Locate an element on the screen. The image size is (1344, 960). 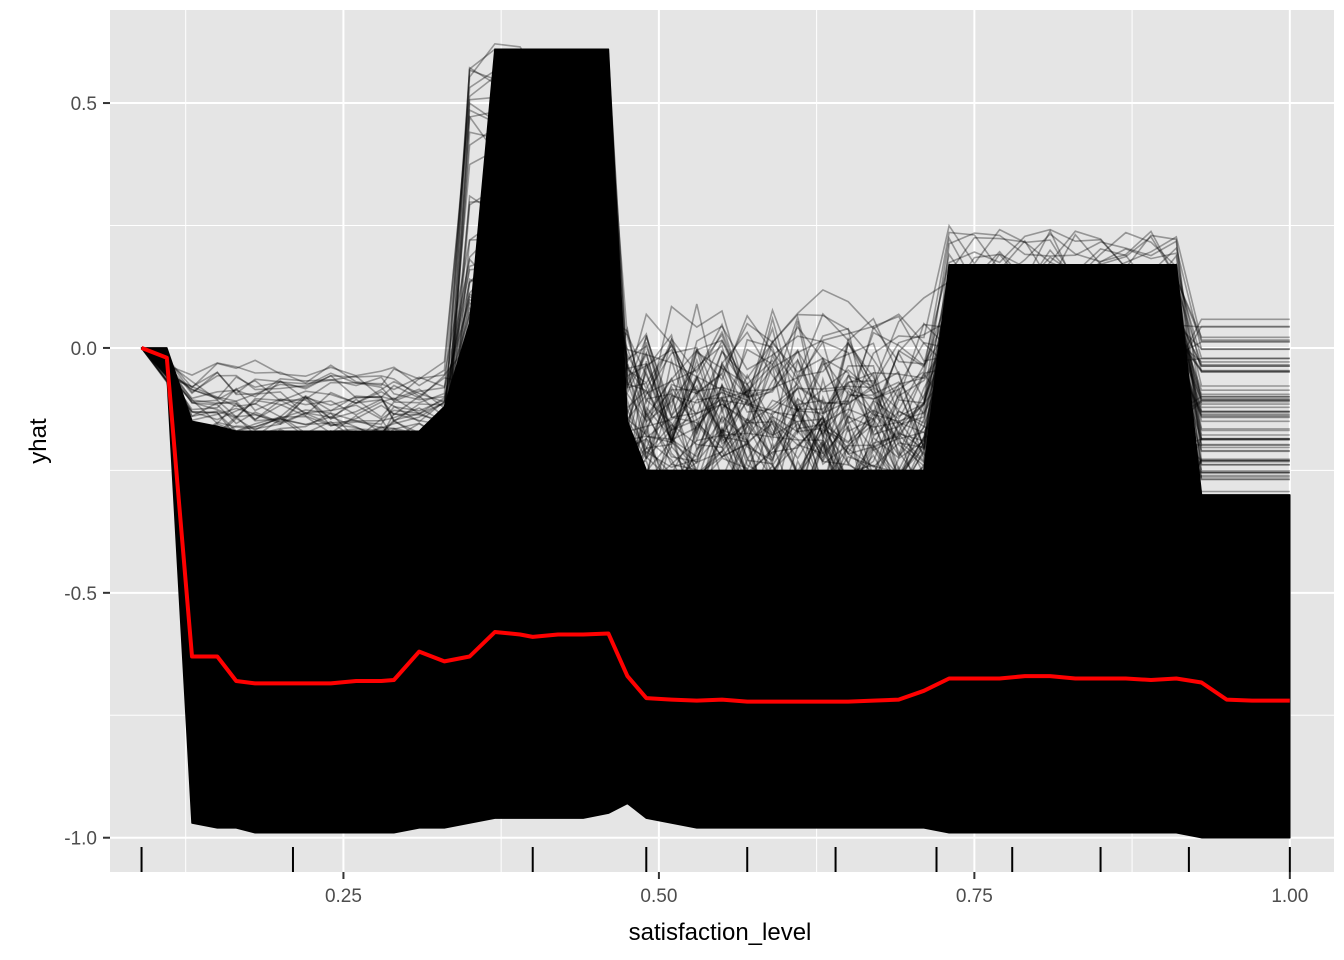
y-tick-label: 0.5 is located at coordinates (84, 104).